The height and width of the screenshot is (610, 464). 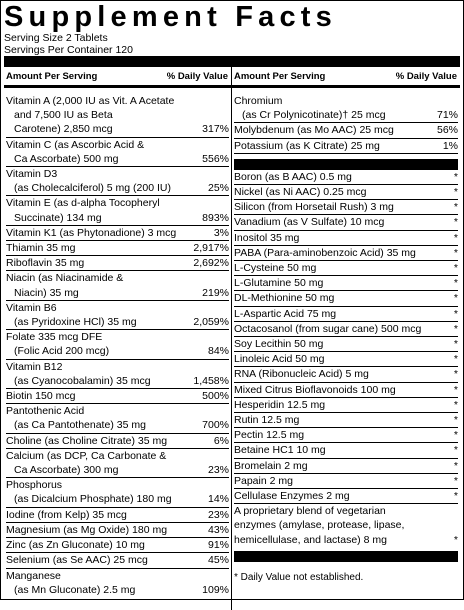 I want to click on name-line: L-Aspartic Acid 75 mg, so click(x=285, y=313).